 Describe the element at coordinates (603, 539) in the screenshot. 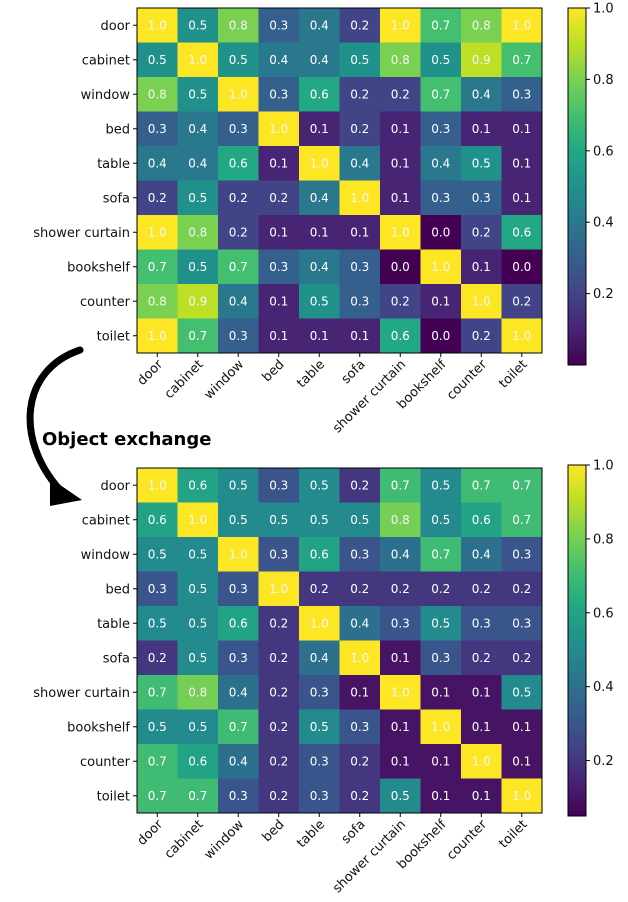

I see `colorbar-tick-label: 0.8` at that location.